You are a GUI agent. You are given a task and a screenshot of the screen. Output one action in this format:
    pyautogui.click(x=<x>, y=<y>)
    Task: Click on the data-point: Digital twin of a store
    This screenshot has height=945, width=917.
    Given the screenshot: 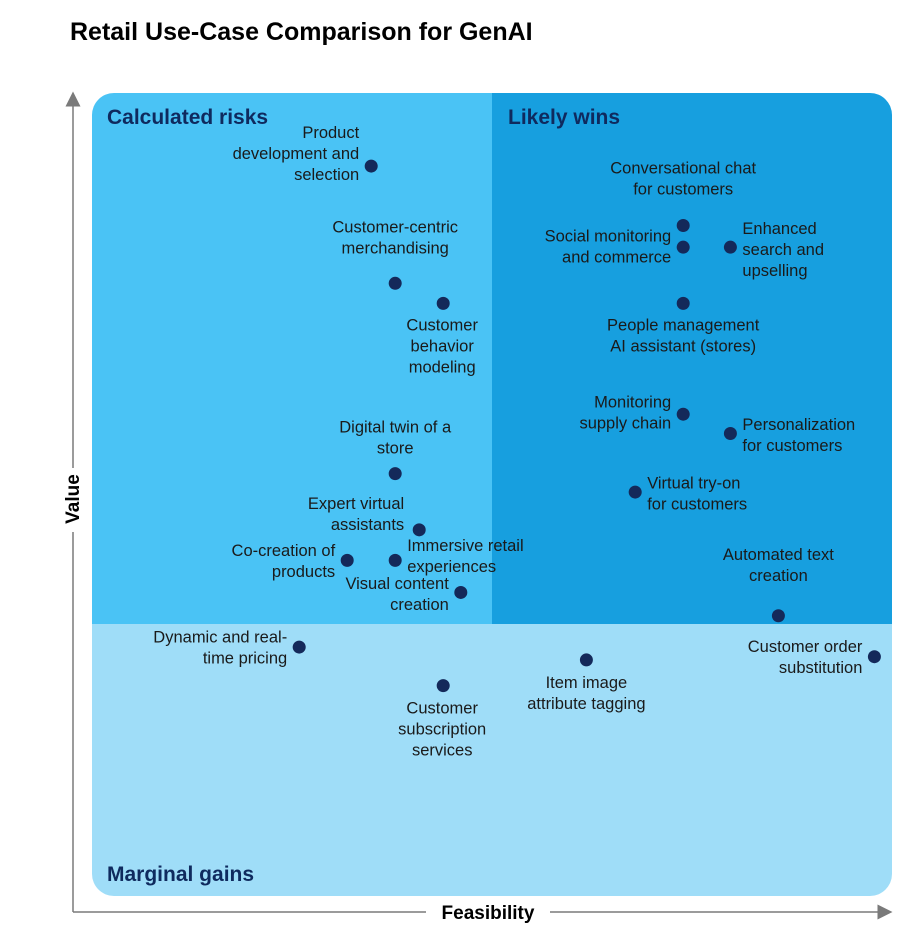 What is the action you would take?
    pyautogui.click(x=395, y=450)
    